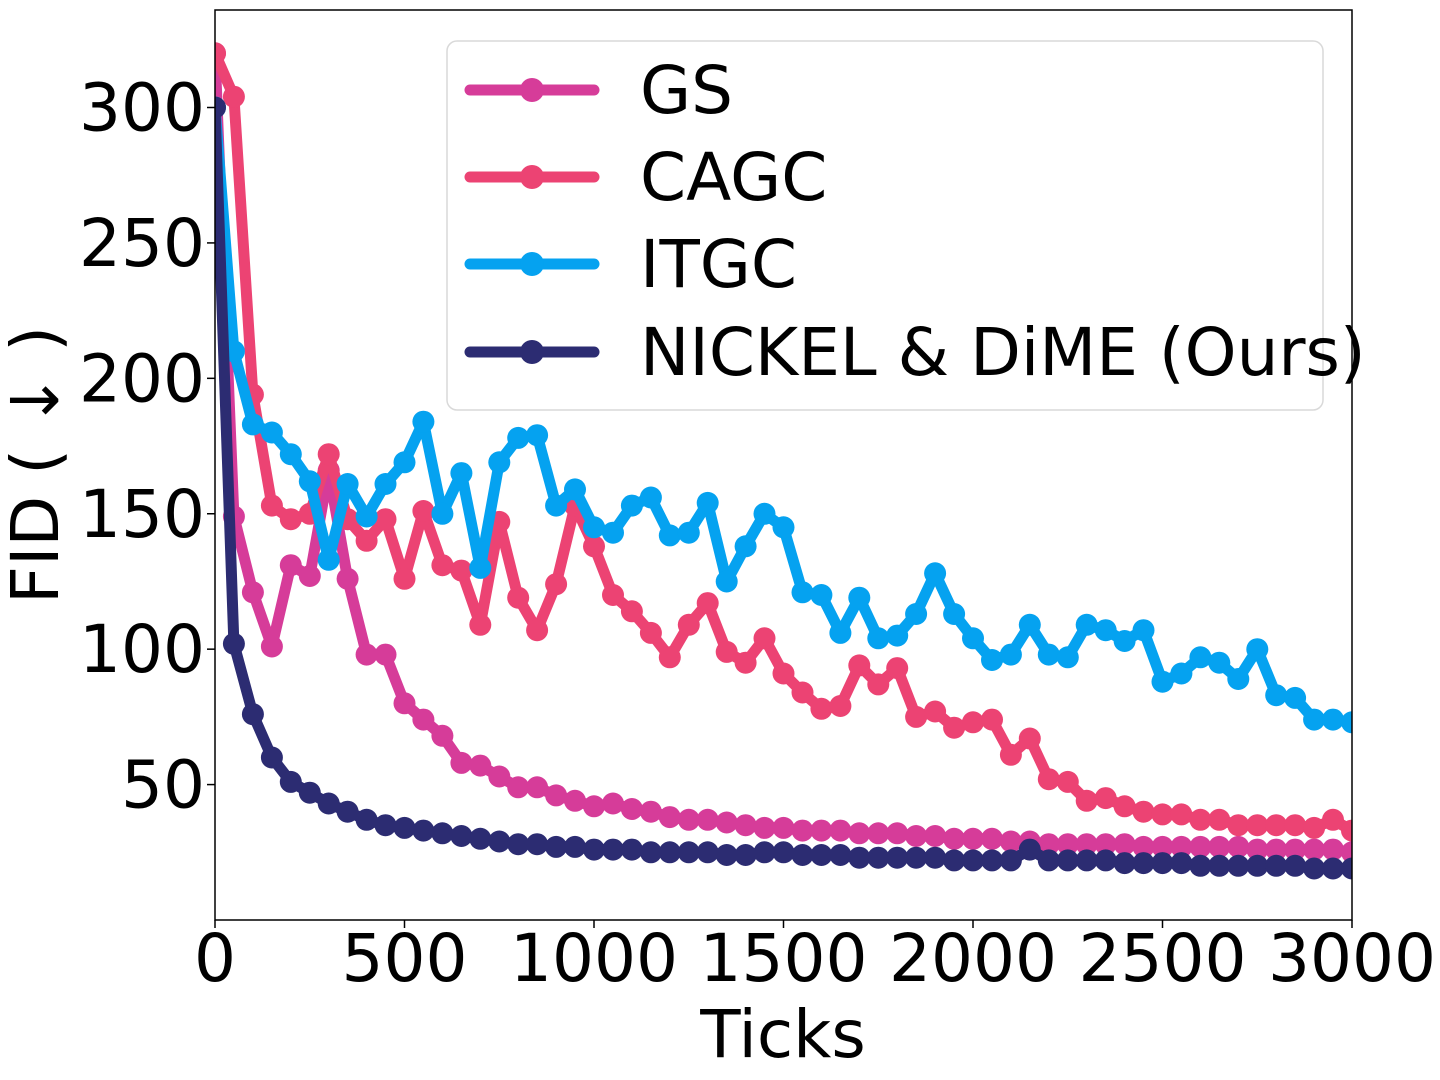 This screenshot has width=1440, height=1080. I want to click on legend-item-cagc: CAGC, so click(645, 177).